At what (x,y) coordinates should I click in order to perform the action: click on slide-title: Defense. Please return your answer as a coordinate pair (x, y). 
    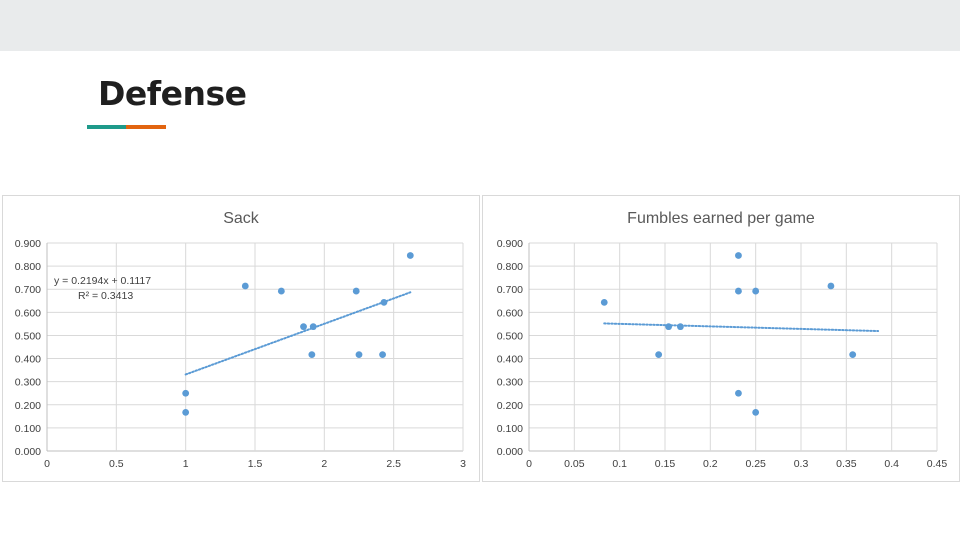
    Looking at the image, I should click on (172, 93).